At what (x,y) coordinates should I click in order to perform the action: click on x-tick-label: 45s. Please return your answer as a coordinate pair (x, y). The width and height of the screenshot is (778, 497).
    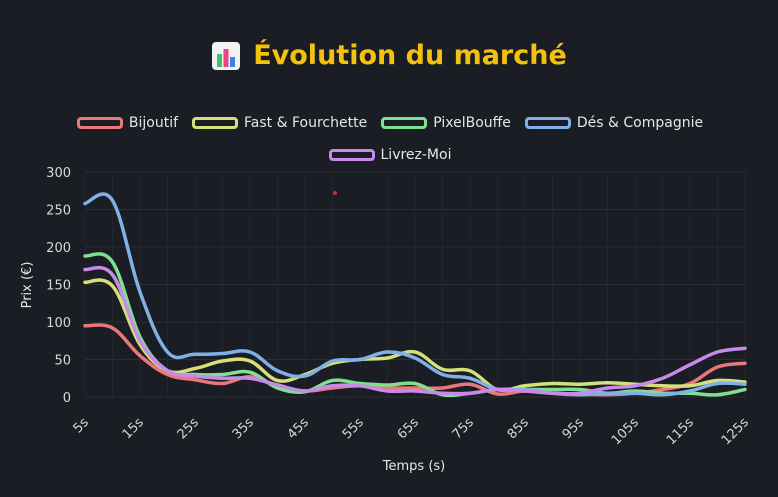
    Looking at the image, I should click on (298, 428).